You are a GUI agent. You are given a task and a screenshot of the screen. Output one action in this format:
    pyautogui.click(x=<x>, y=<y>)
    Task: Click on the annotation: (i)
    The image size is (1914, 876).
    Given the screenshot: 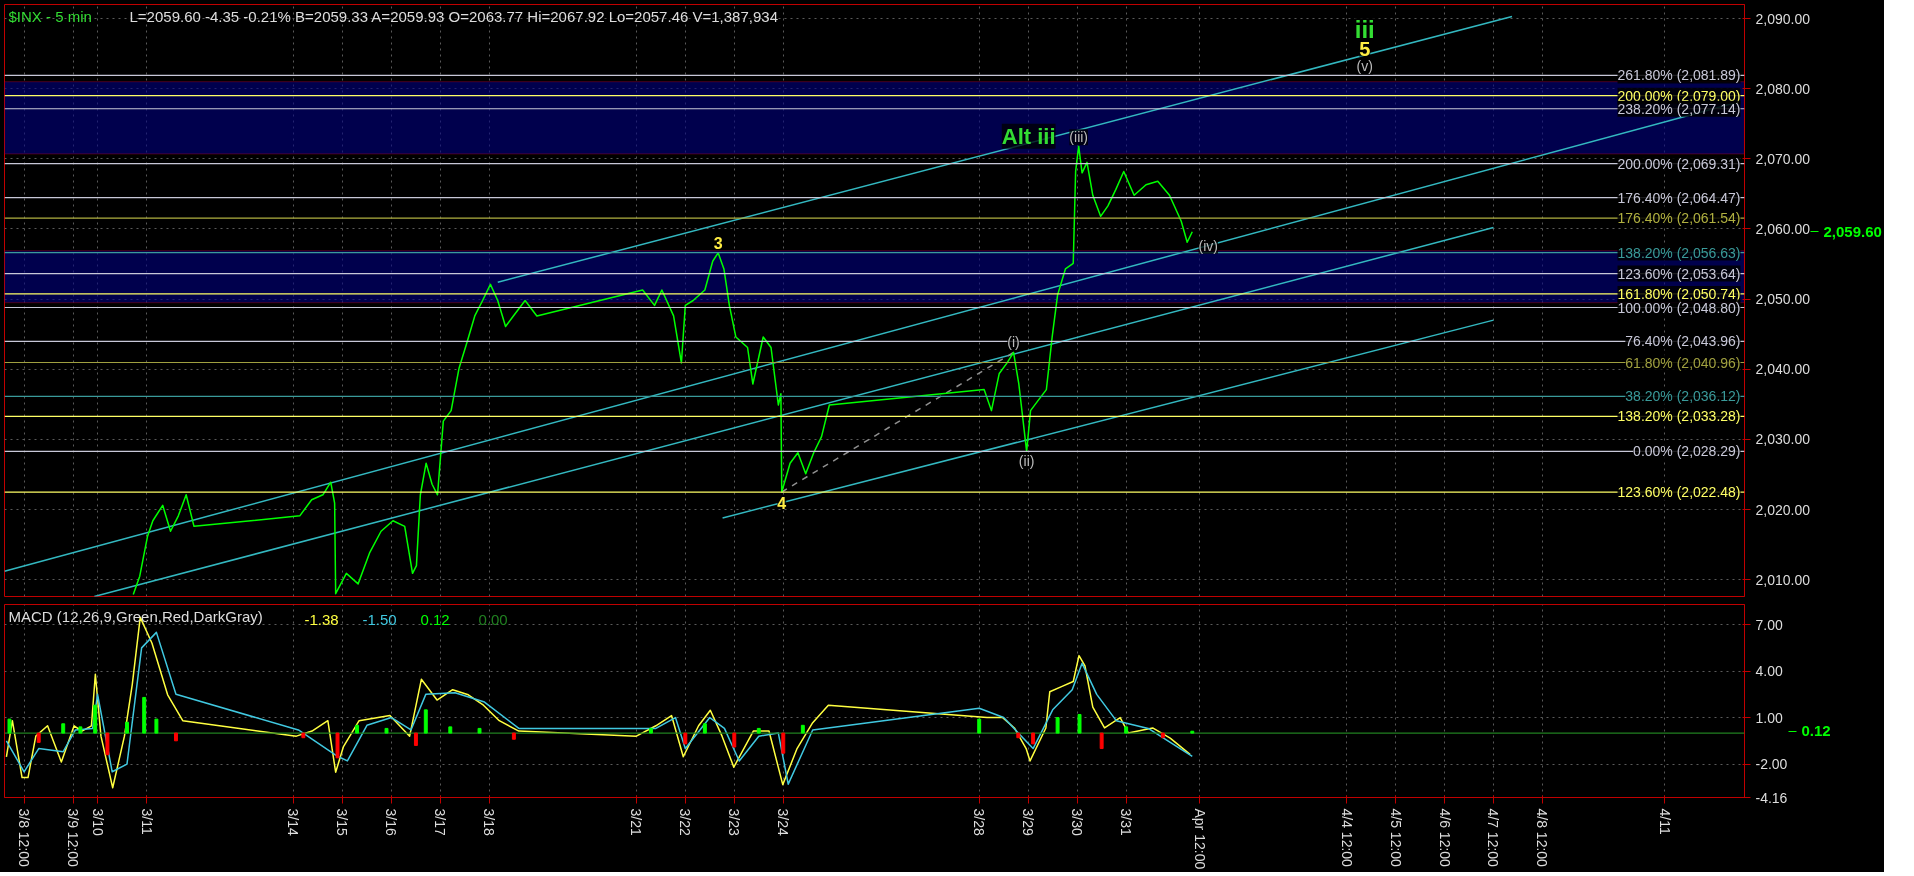 What is the action you would take?
    pyautogui.click(x=1013, y=342)
    